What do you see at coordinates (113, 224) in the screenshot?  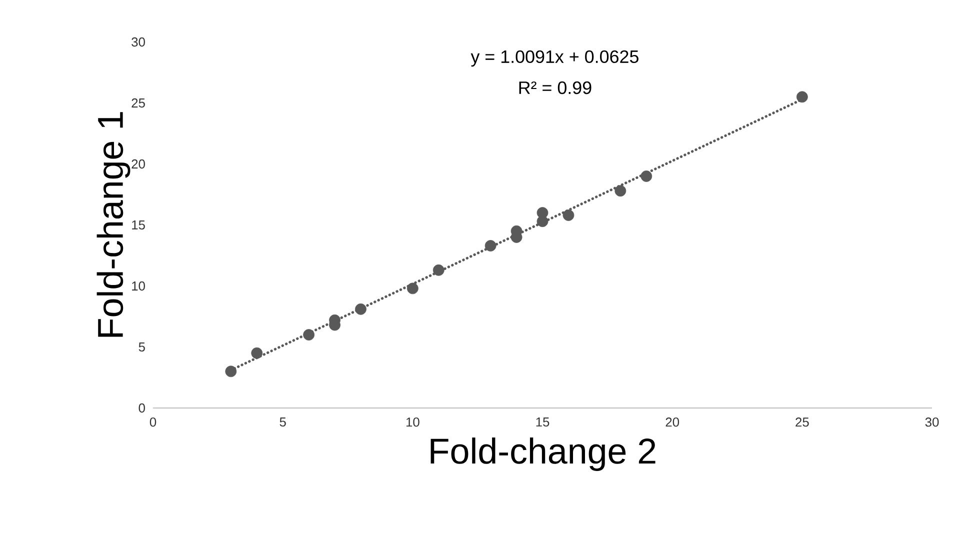 I see `y-axis-title: Fold-change 1` at bounding box center [113, 224].